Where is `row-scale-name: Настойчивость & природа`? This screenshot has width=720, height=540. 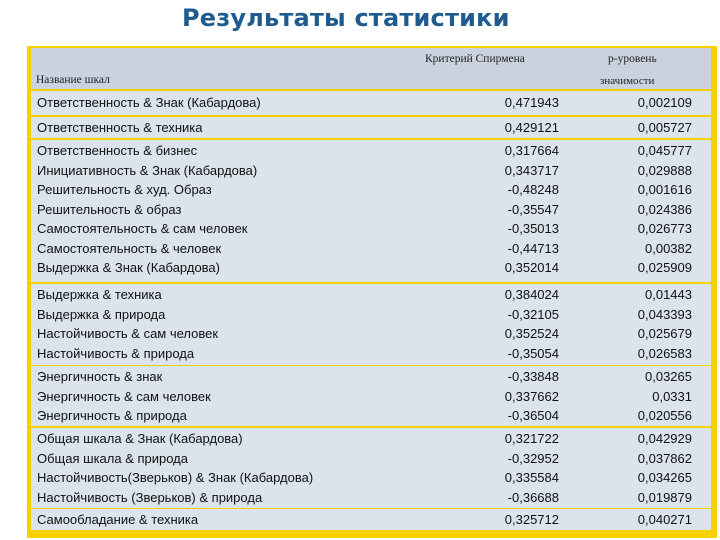
row-scale-name: Настойчивость & природа is located at coordinates (116, 353).